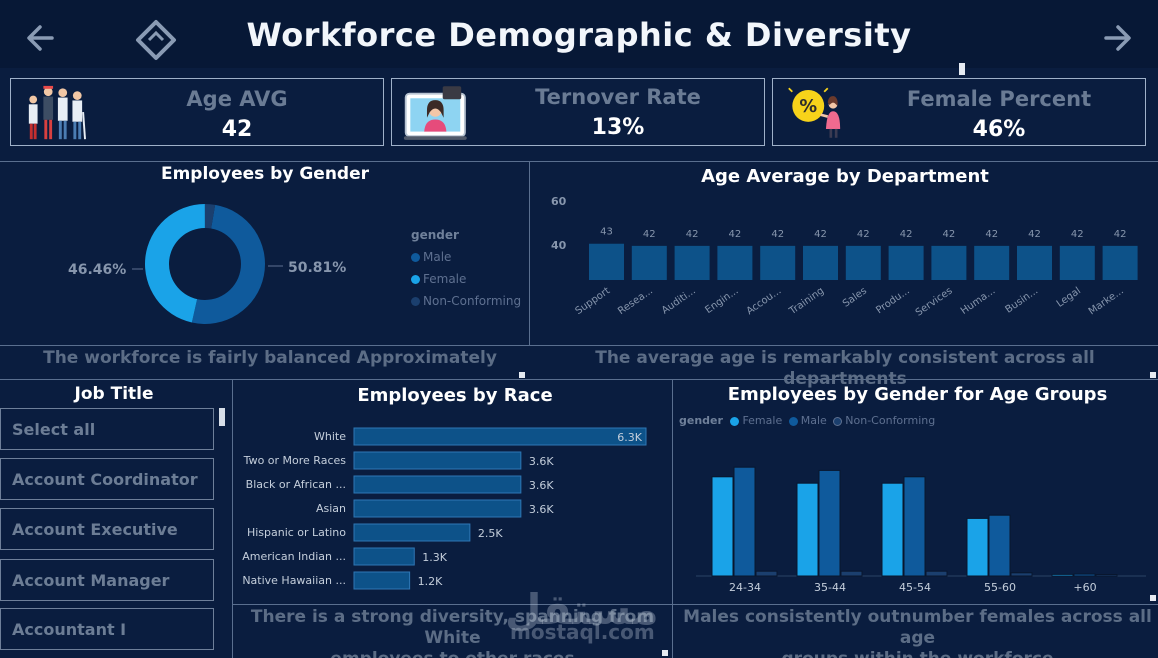 The width and height of the screenshot is (1158, 658). What do you see at coordinates (415, 301) in the screenshot?
I see `non-conforming-dot-icon` at bounding box center [415, 301].